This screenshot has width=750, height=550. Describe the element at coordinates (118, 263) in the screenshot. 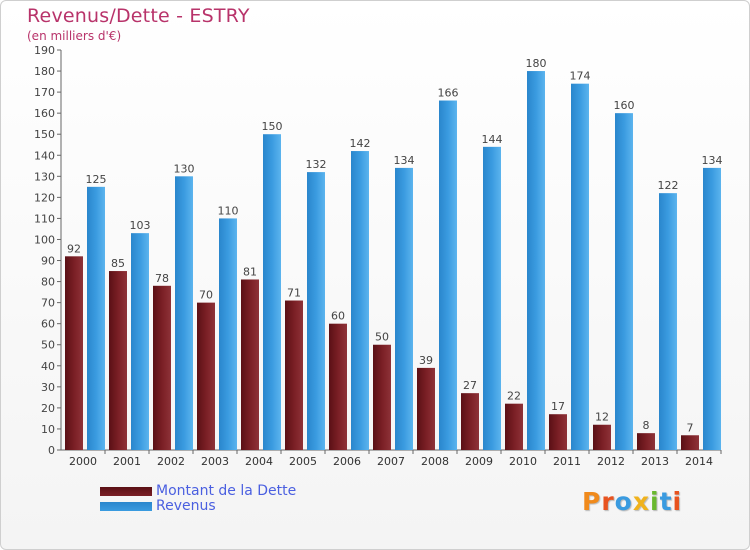

I see `data-label-dette: 85` at that location.